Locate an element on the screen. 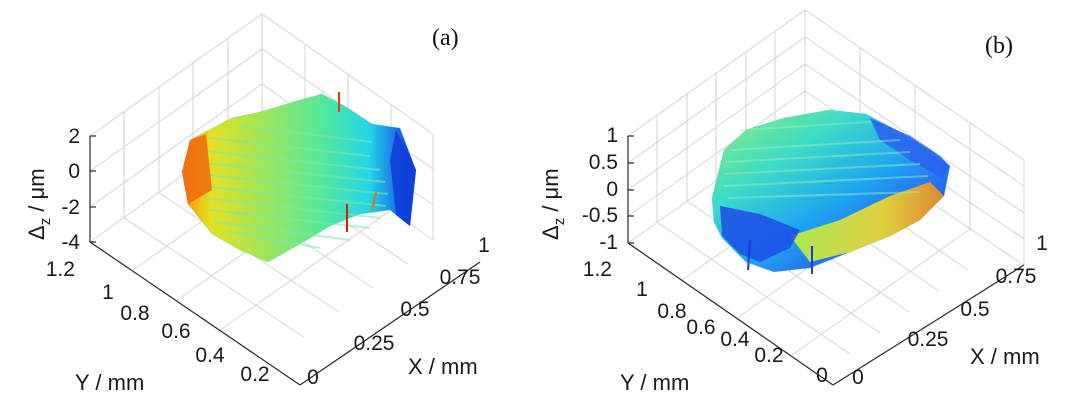  z-tick-label: -0.5 is located at coordinates (600, 215).